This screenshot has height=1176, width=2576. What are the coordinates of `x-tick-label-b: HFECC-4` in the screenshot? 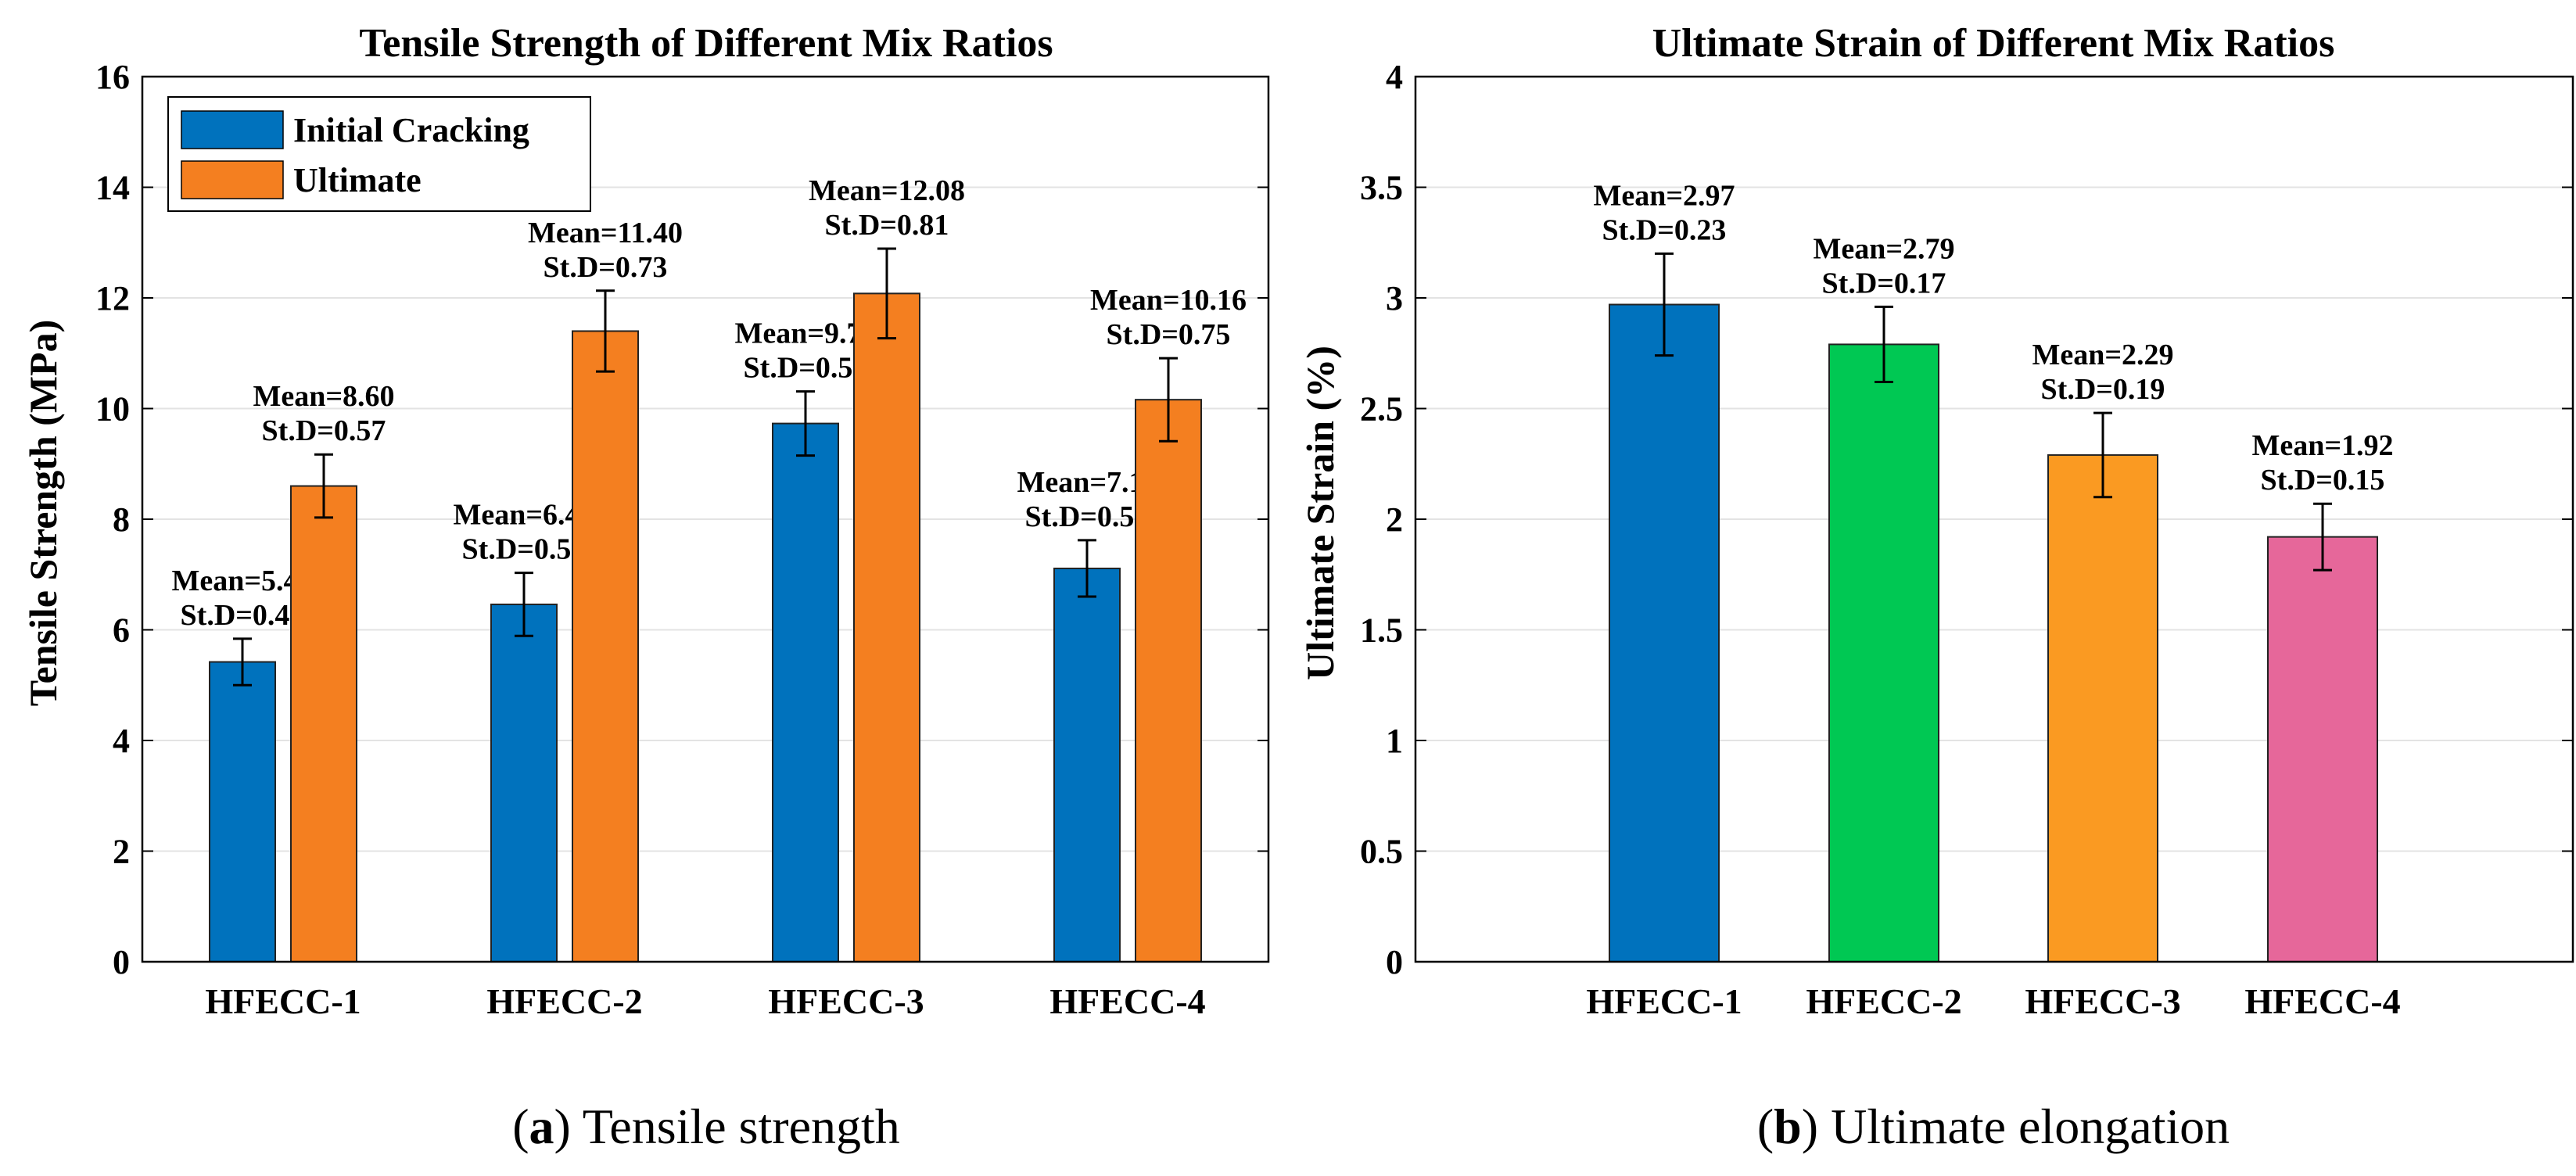 It's located at (2322, 1001).